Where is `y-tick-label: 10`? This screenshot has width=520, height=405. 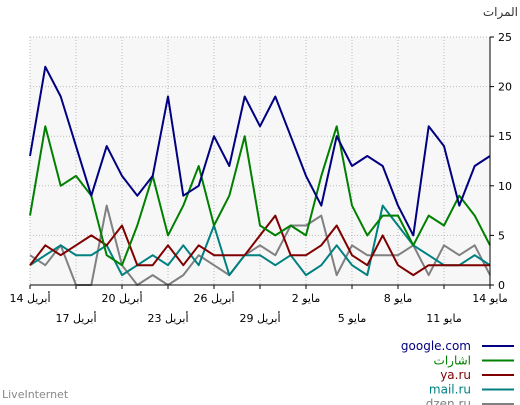 y-tick-label: 10 is located at coordinates (505, 186).